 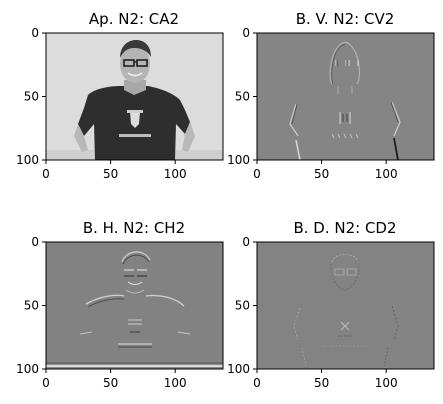 I want to click on subplot-title: Ap. N2: CA2, so click(x=134, y=19).